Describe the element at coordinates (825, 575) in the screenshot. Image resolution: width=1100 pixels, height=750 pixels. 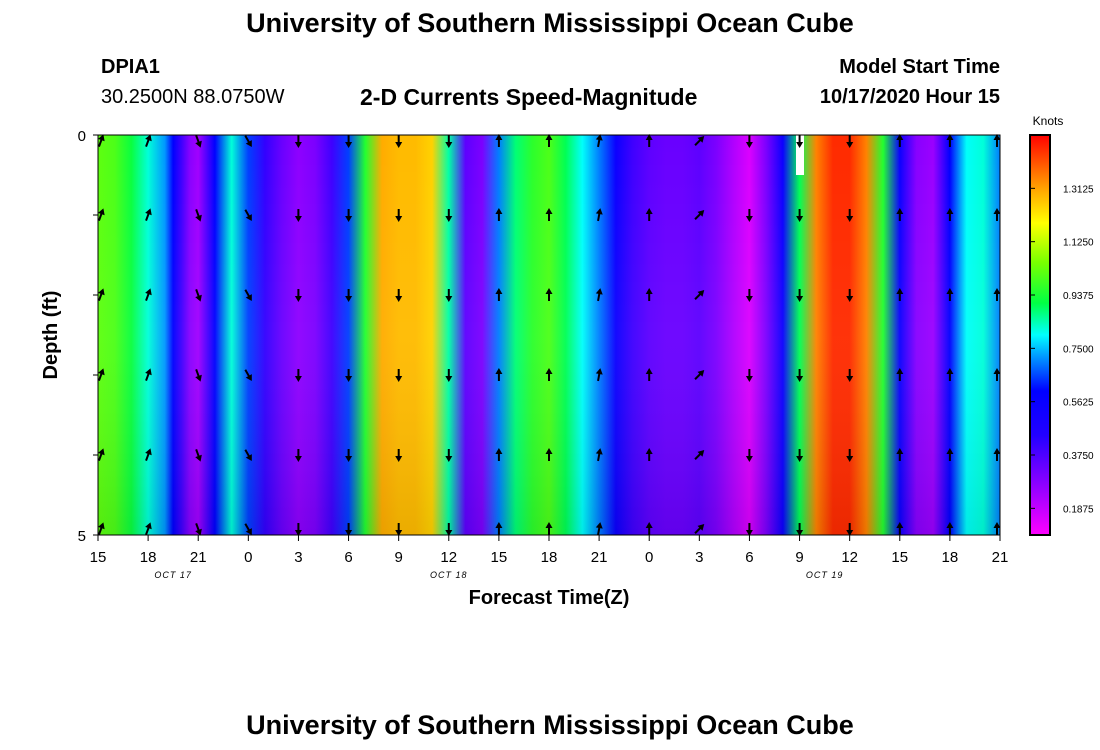
I see `date-label: OCT 19` at that location.